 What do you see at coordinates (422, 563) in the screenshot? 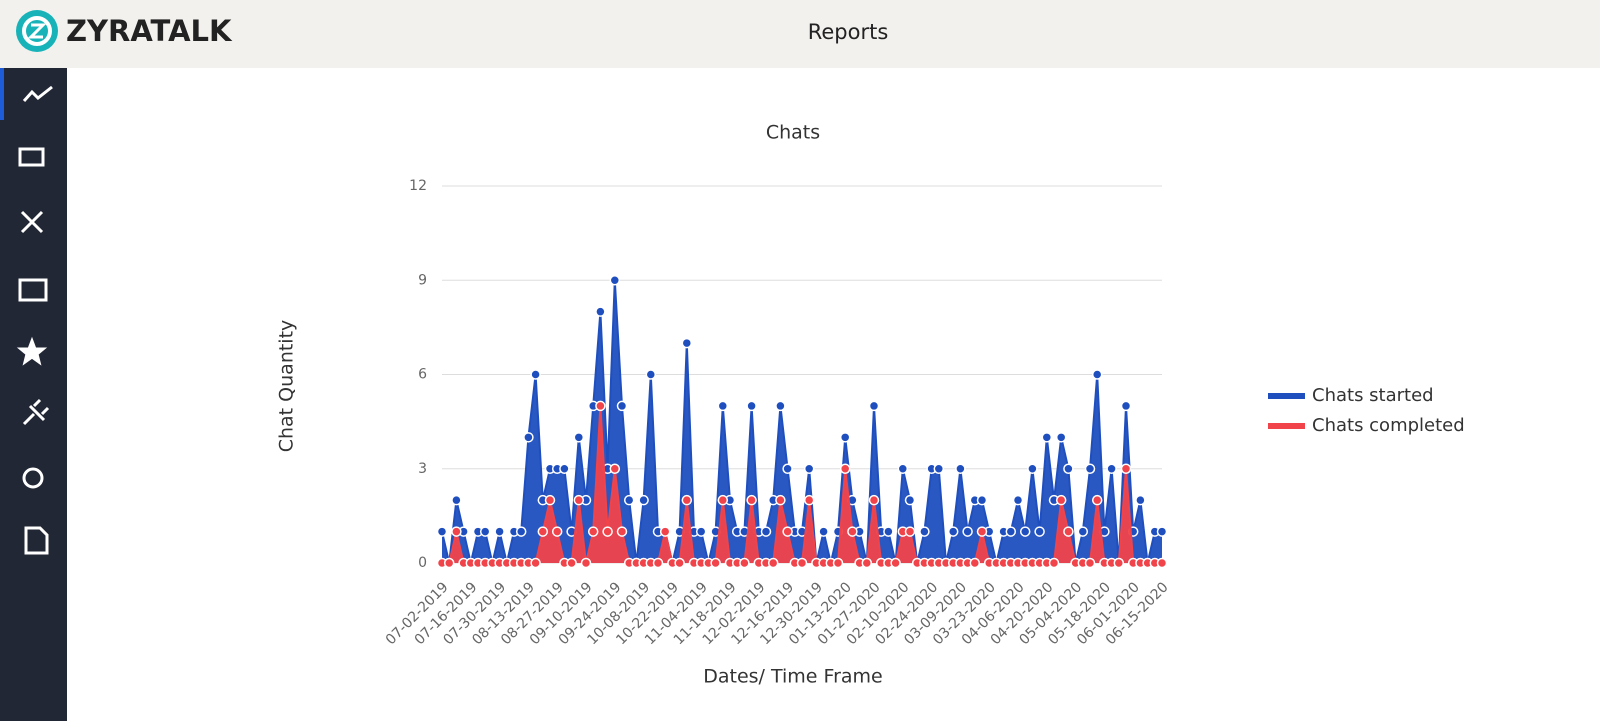
I see `y-tick-label: 0` at bounding box center [422, 563].